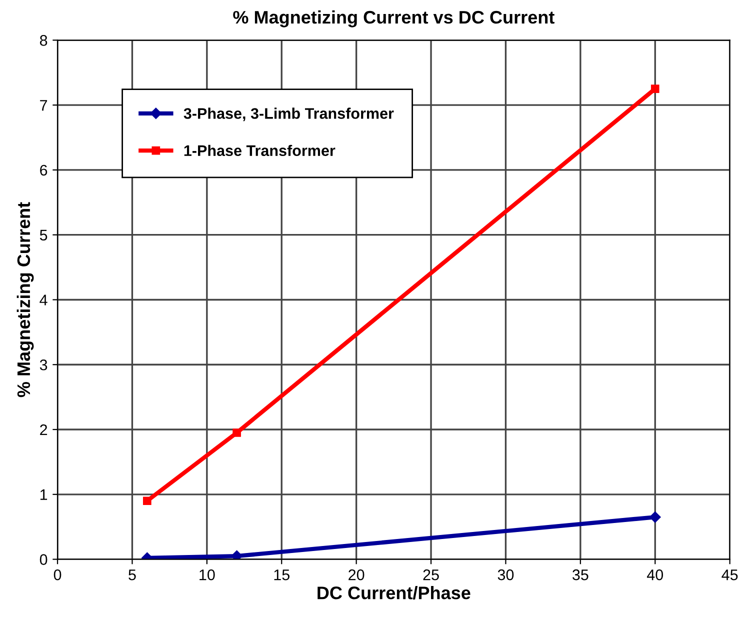 Image resolution: width=747 pixels, height=618 pixels. Describe the element at coordinates (44, 105) in the screenshot. I see `y-tick-label: 7` at that location.